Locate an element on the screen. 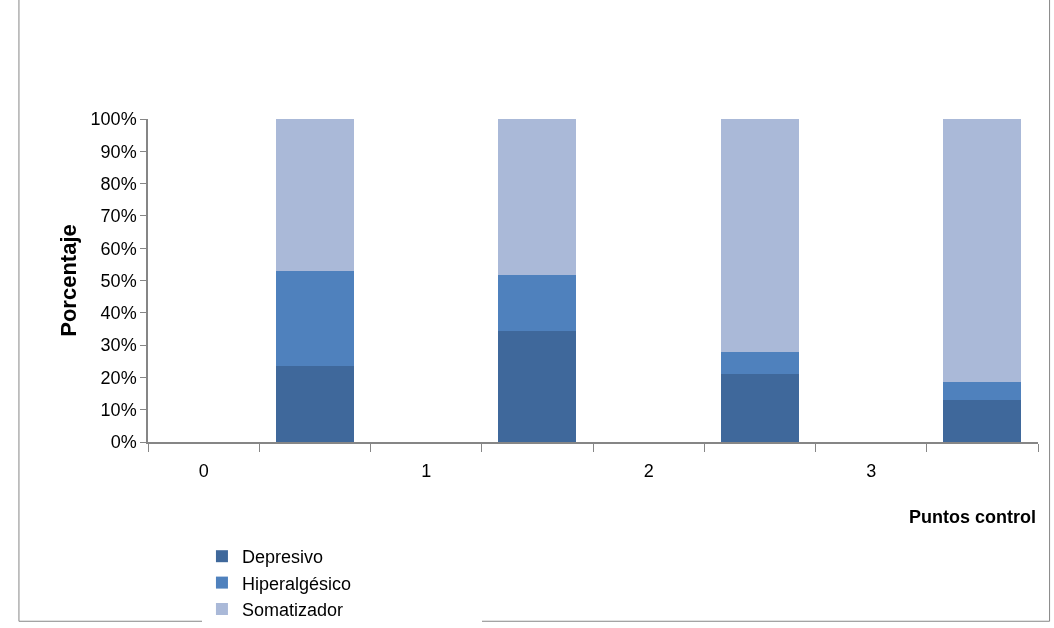  y-tick-label: 60% is located at coordinates (118, 248).